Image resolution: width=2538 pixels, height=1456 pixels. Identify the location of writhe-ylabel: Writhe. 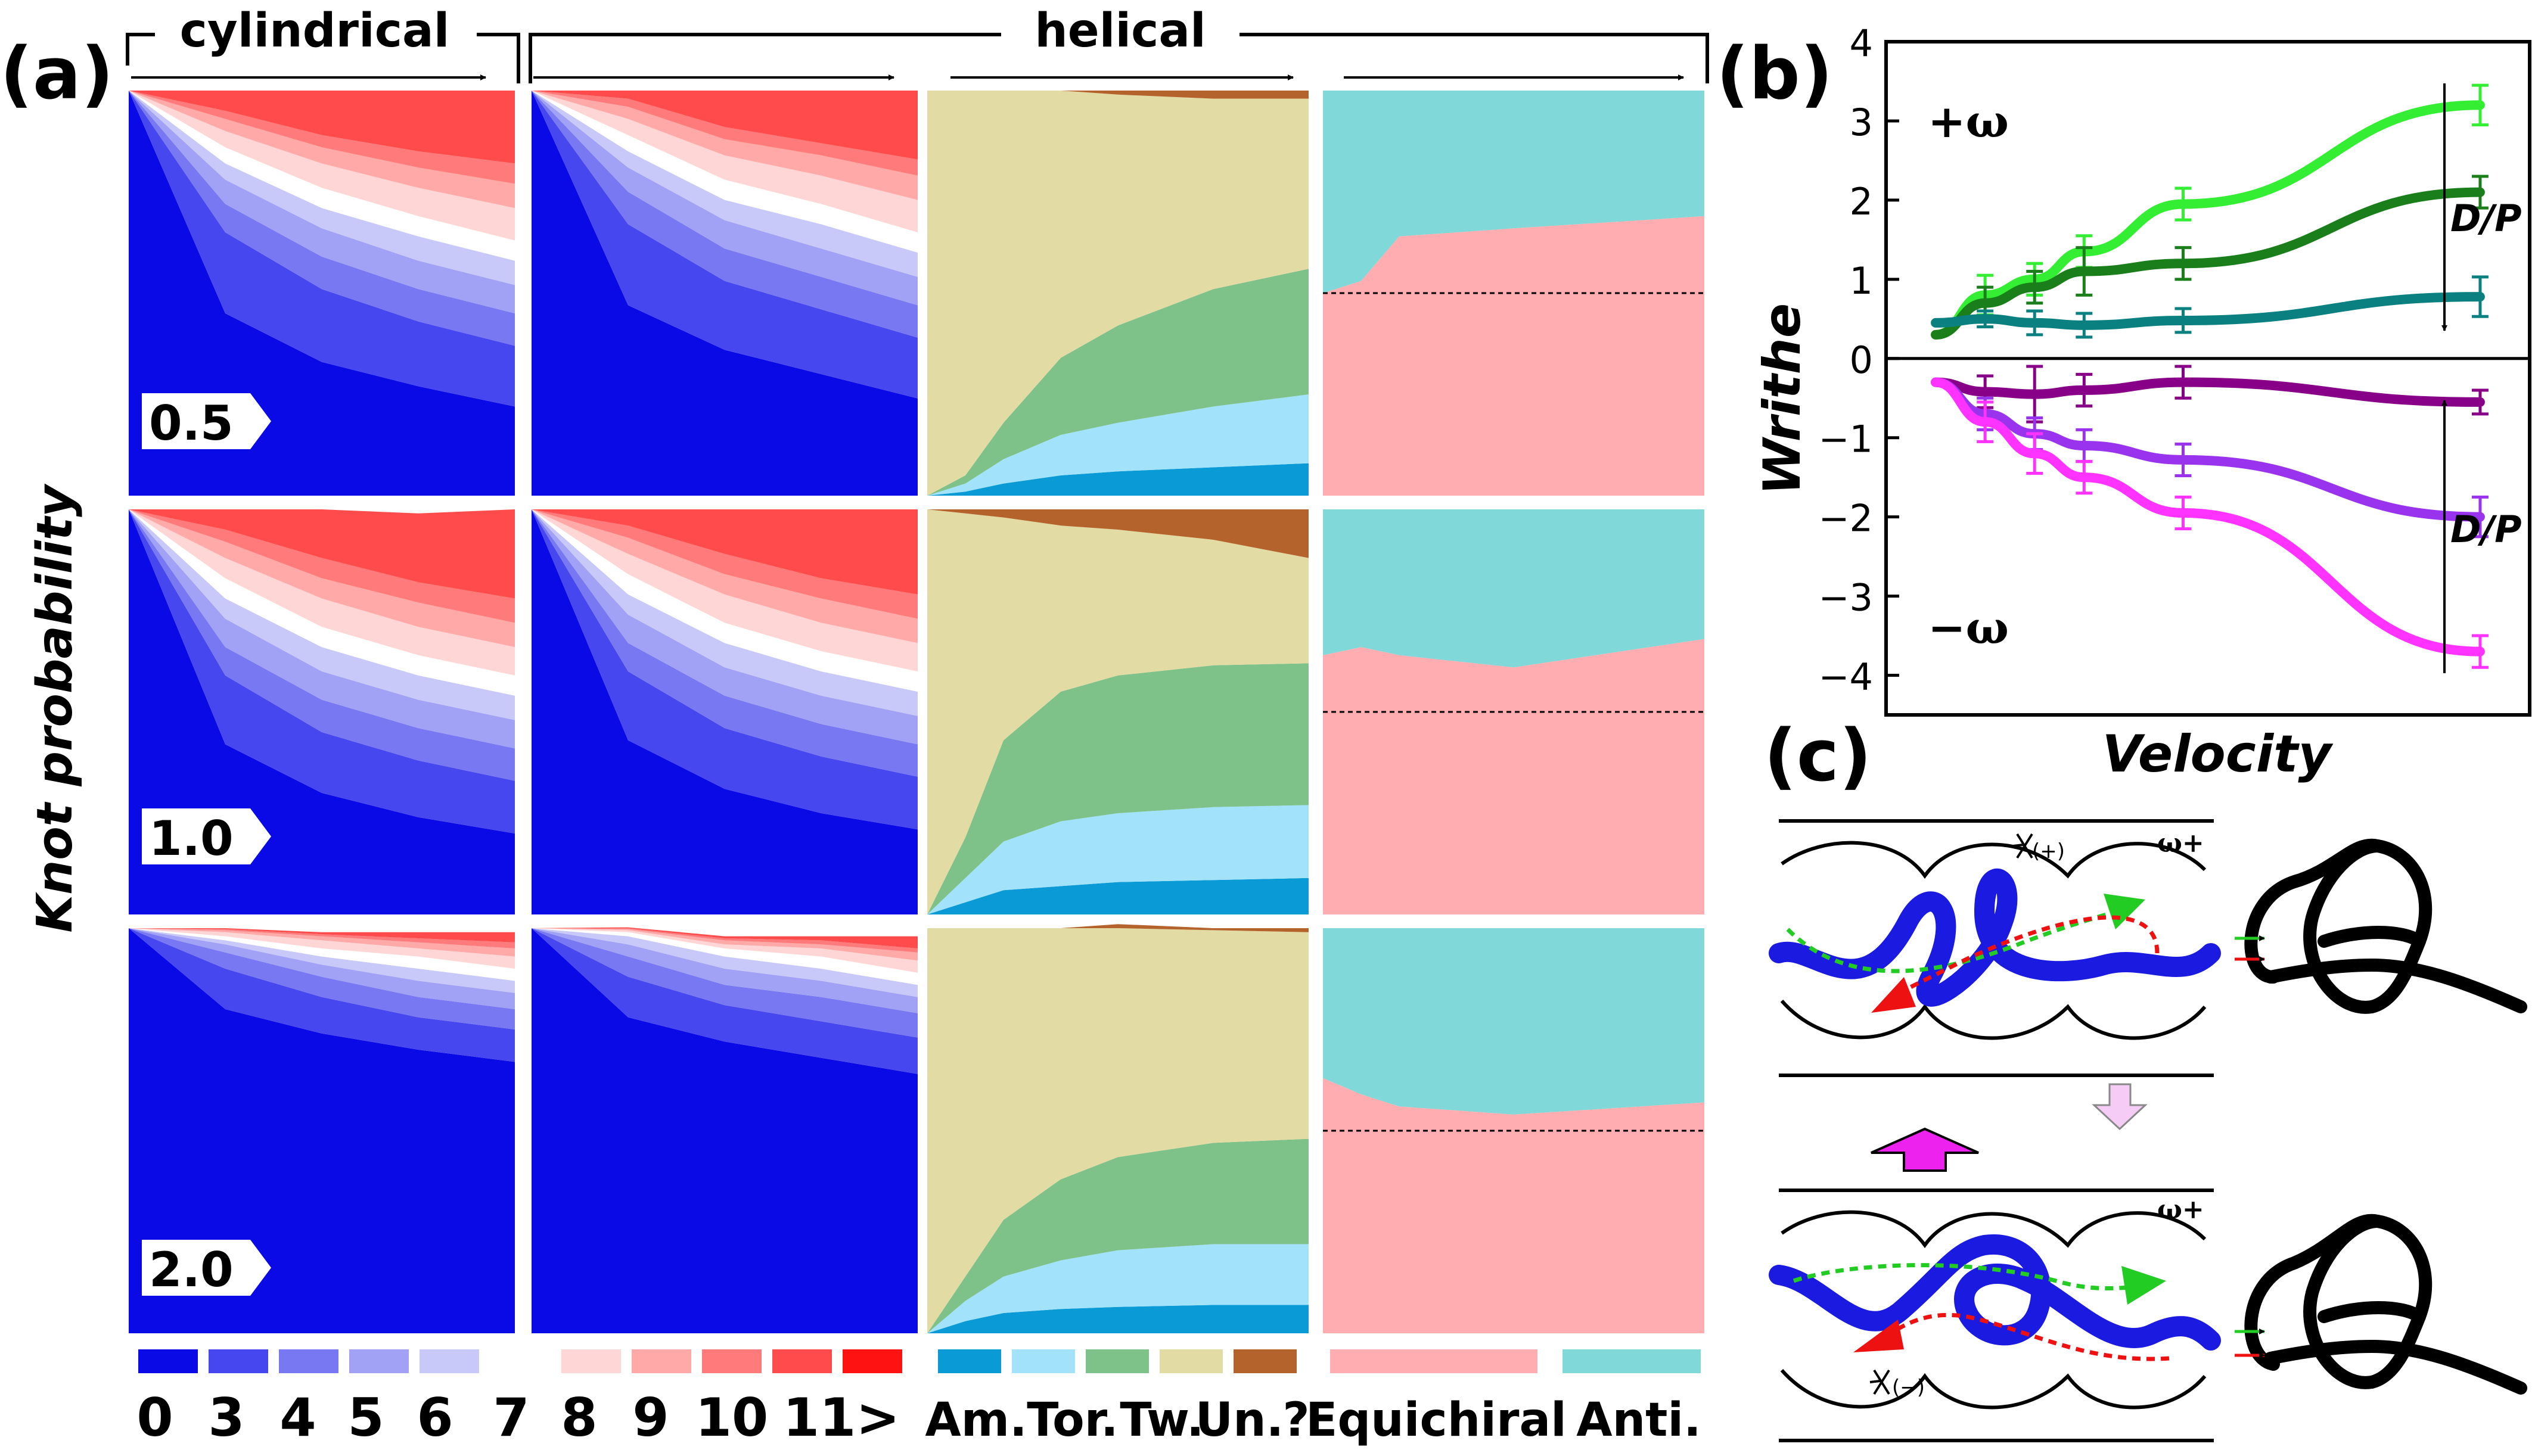
(1782, 399).